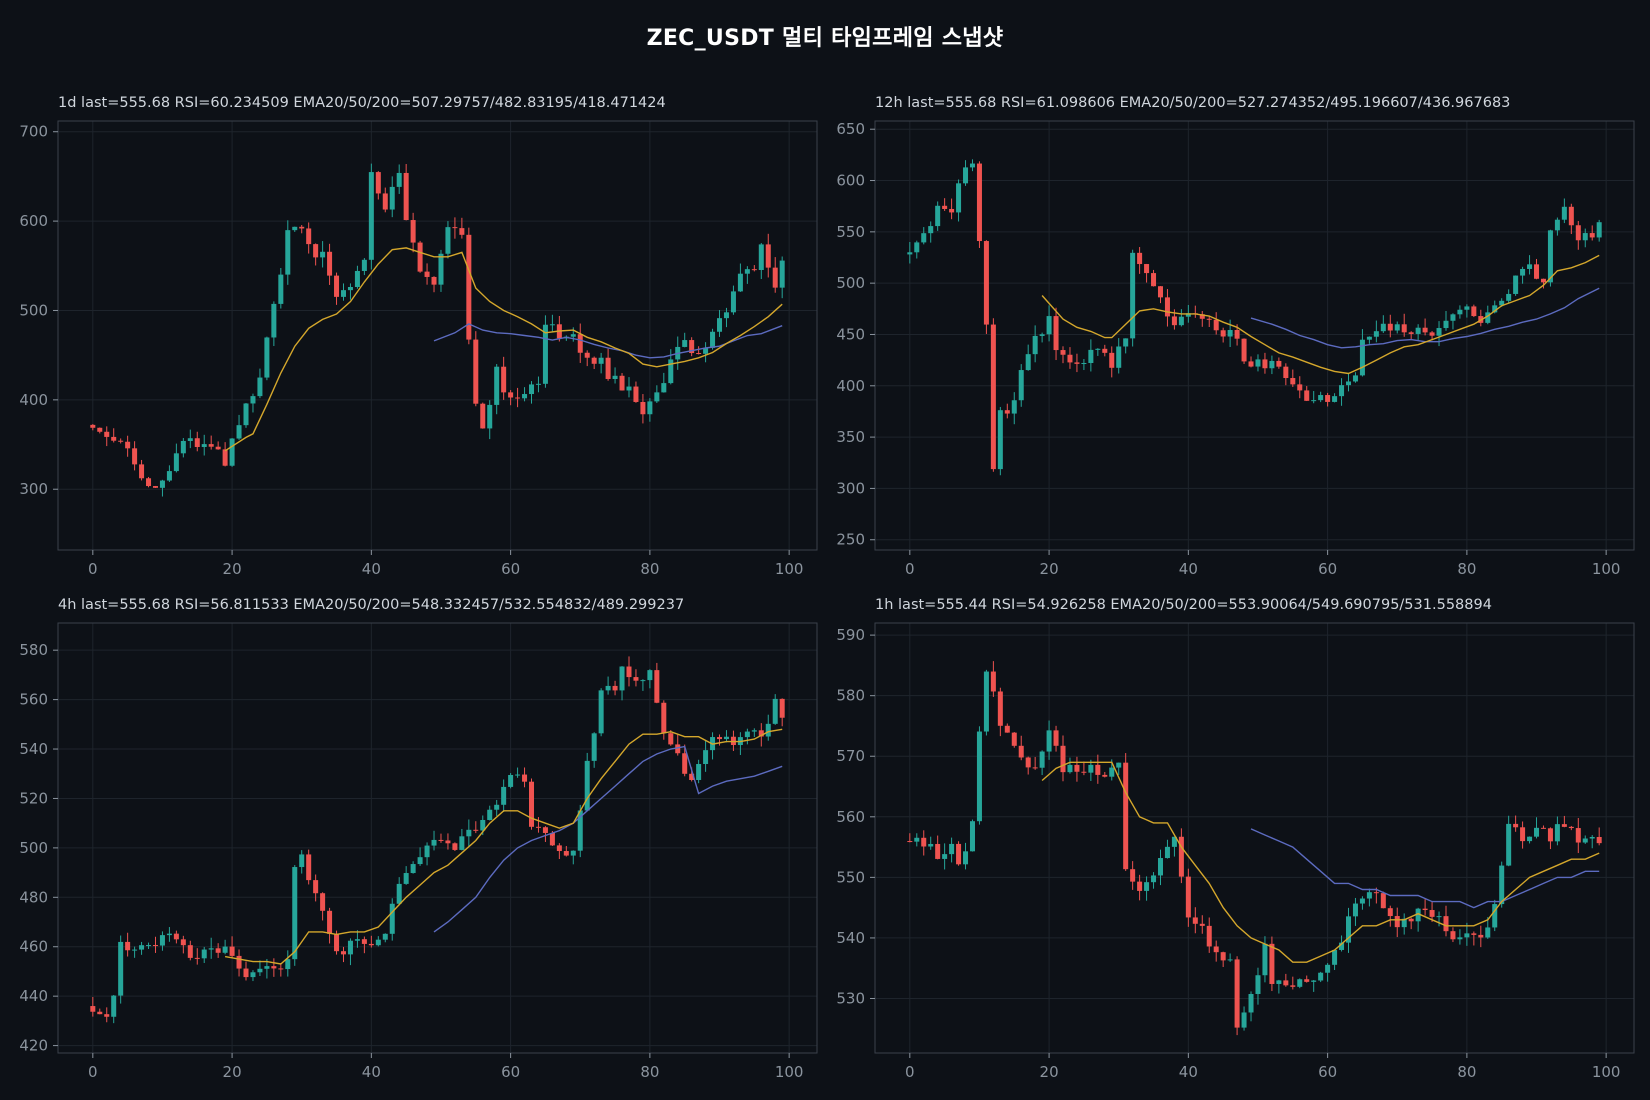  I want to click on y-tick-label: 550, so click(850, 877).